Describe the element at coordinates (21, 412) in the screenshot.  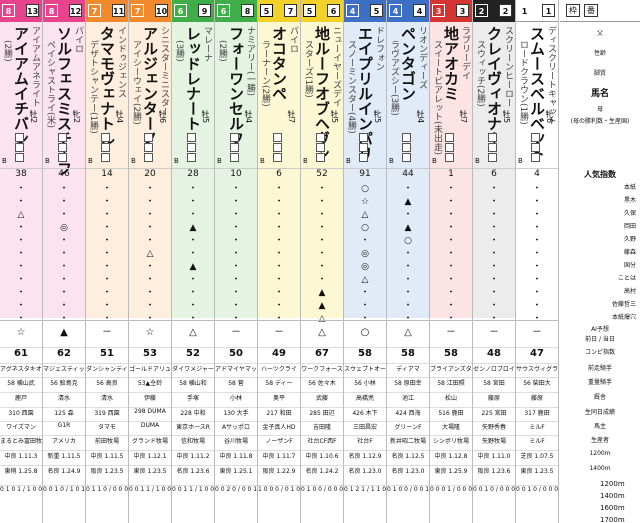
I see `stable-info: 310 西園` at that location.